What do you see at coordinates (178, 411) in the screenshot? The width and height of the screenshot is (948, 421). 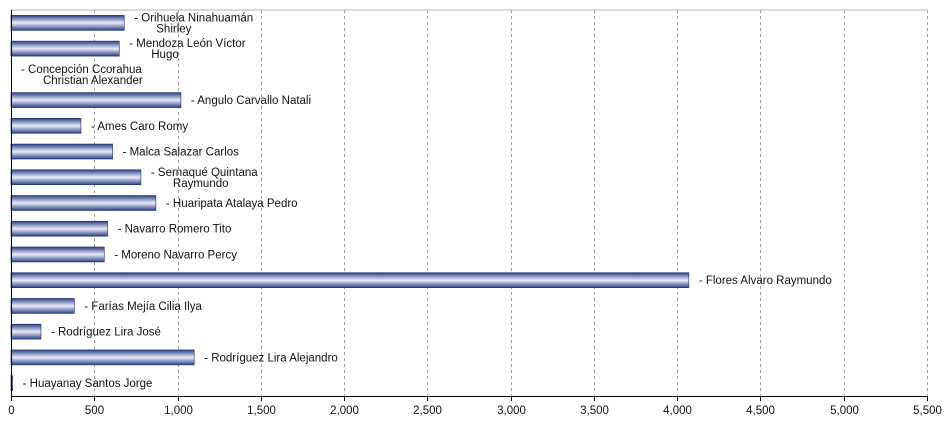 I see `x-tick-label: 1,000` at bounding box center [178, 411].